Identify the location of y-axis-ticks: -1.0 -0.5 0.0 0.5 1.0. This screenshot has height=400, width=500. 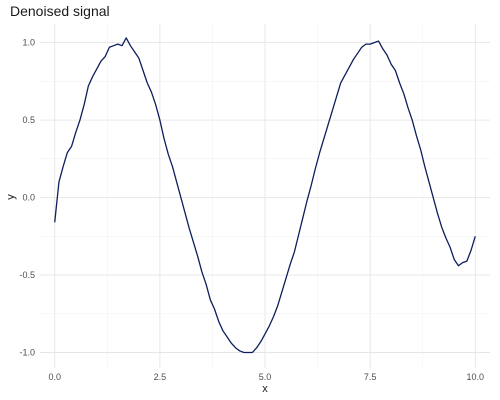
(27, 198).